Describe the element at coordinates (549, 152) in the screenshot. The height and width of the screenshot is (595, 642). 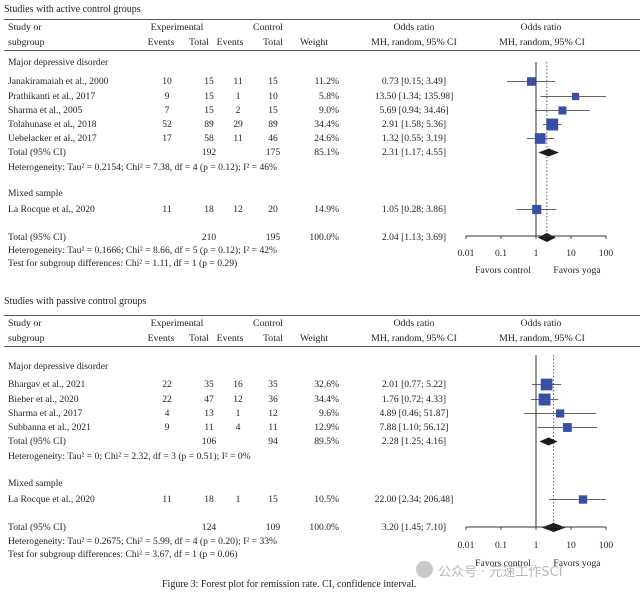
I see `subgroup-diamond` at that location.